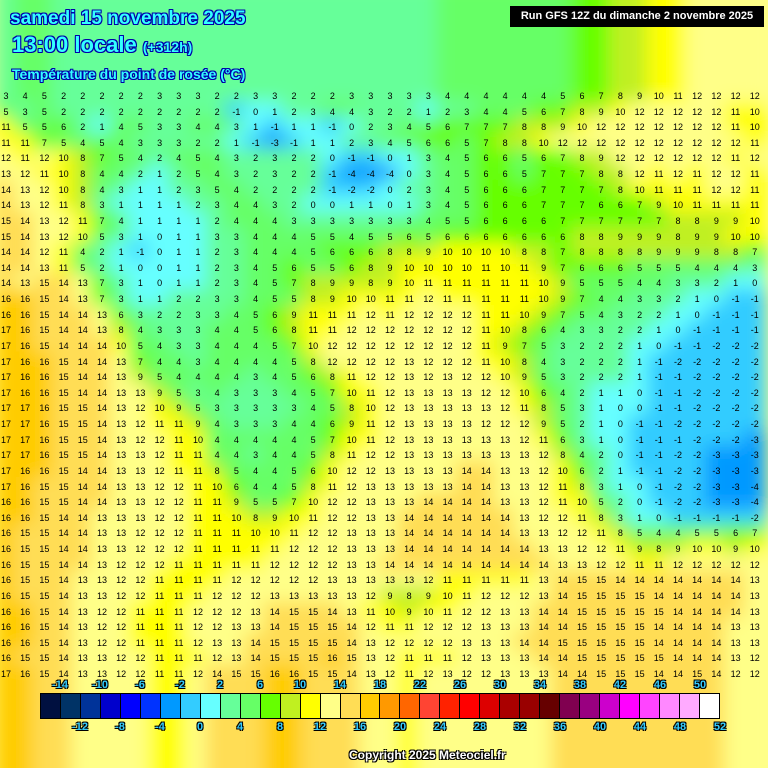 The width and height of the screenshot is (768, 768). Describe the element at coordinates (697, 408) in the screenshot. I see `grid-value: -2` at that location.